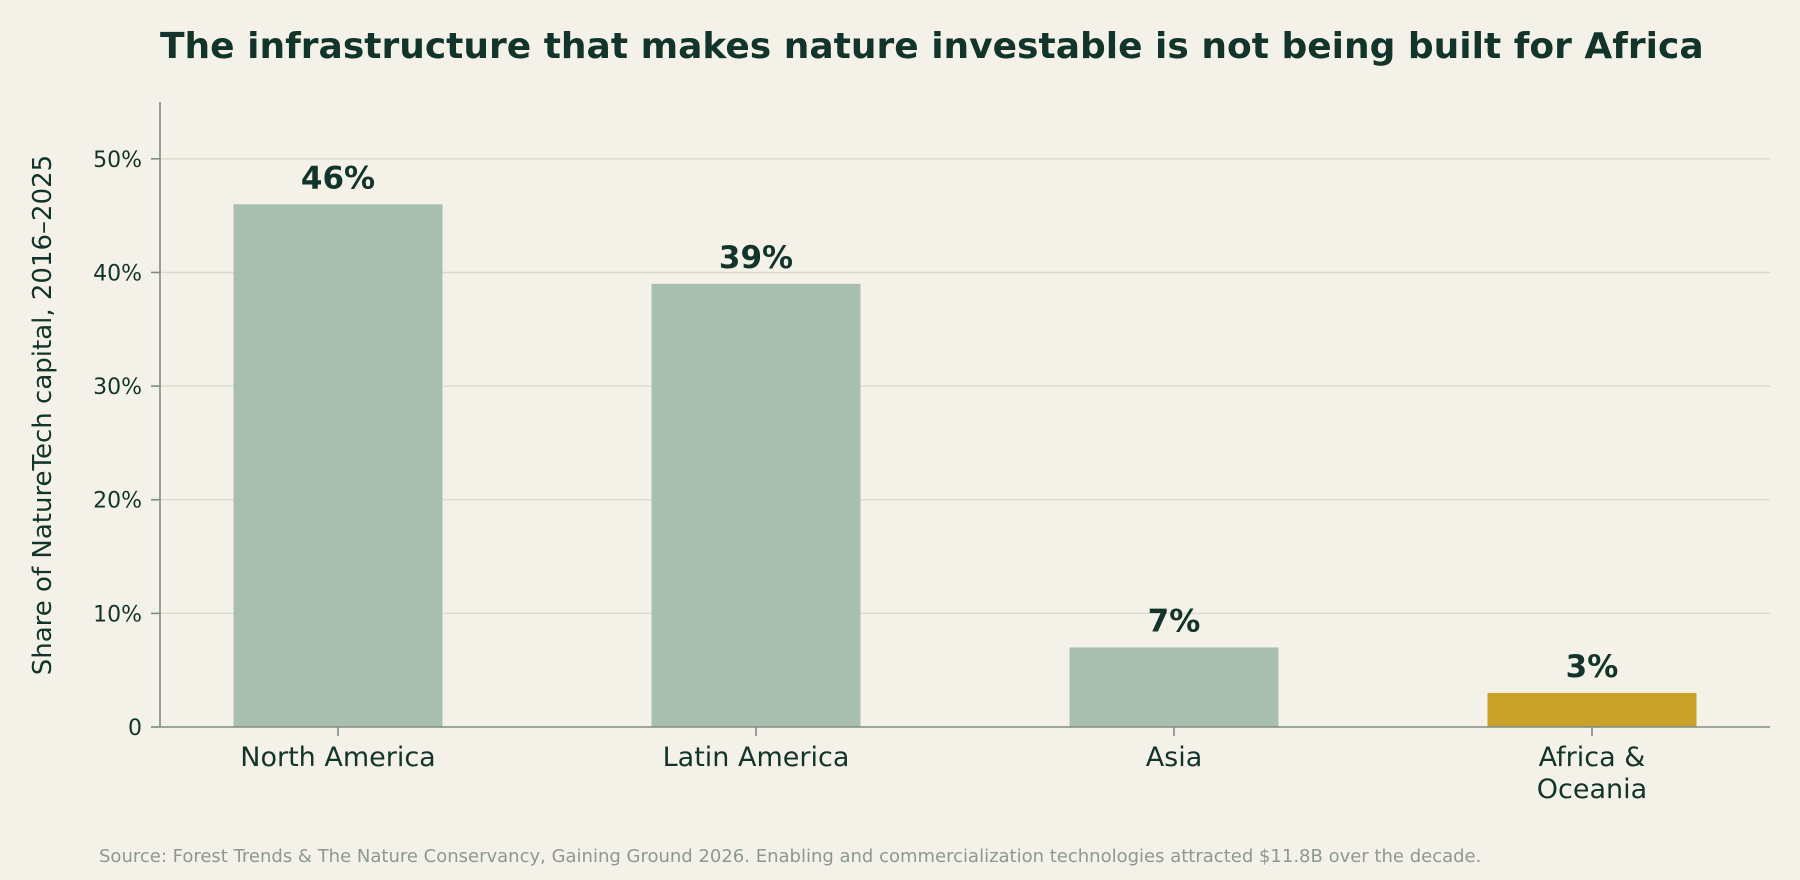 This screenshot has width=1800, height=880. What do you see at coordinates (338, 466) in the screenshot?
I see `bar-north-america` at bounding box center [338, 466].